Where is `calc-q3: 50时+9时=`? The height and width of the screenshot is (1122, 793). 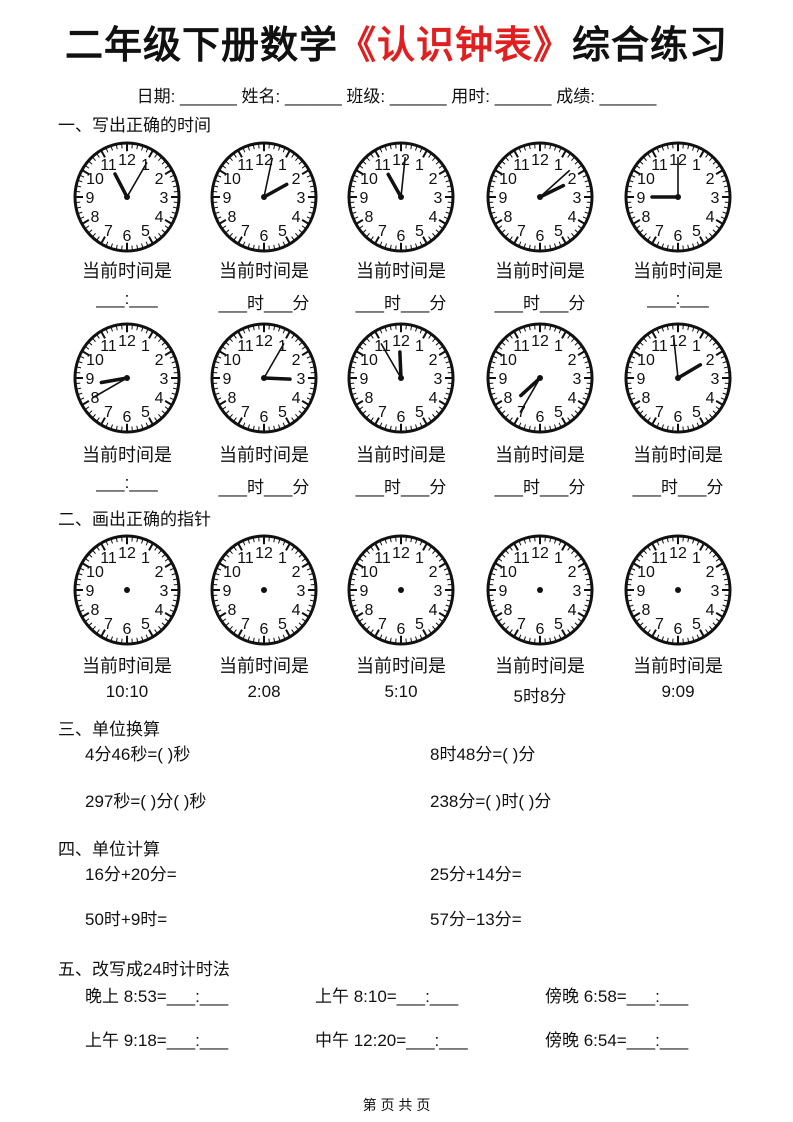
calc-q3: 50时+9时= is located at coordinates (126, 919).